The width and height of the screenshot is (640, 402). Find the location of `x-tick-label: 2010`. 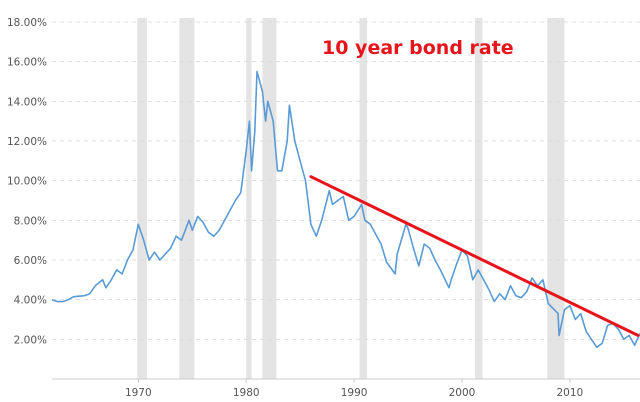

x-tick-label: 2010 is located at coordinates (570, 393).